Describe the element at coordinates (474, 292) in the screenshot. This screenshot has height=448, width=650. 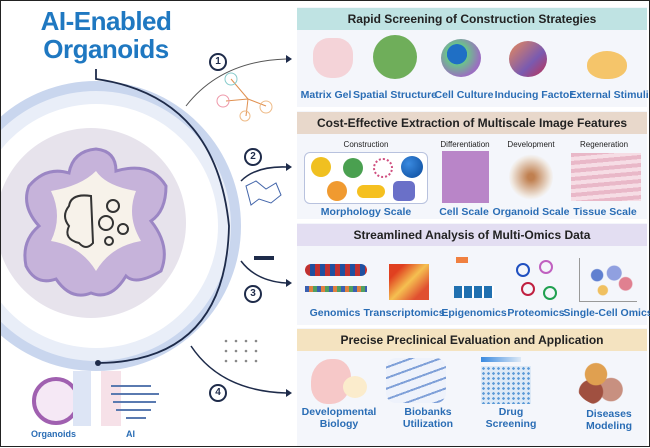
I see `epigenomics-icon` at that location.